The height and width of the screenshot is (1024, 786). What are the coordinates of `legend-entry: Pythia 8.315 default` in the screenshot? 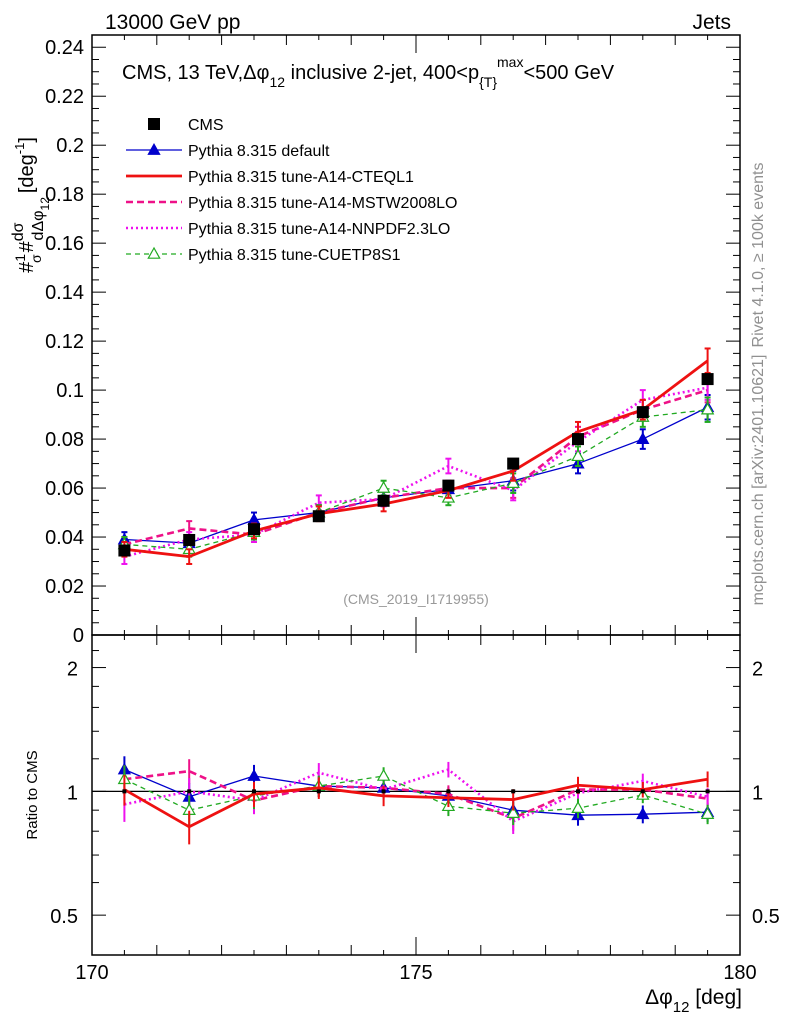 It's located at (259, 151).